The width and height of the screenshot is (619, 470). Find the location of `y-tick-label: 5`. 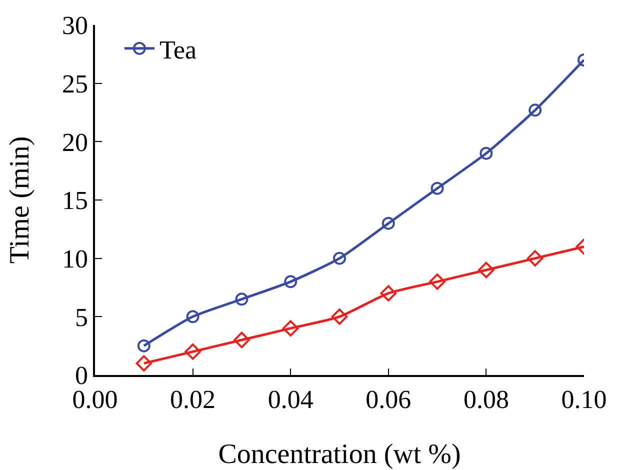

y-tick-label: 5 is located at coordinates (81, 317).